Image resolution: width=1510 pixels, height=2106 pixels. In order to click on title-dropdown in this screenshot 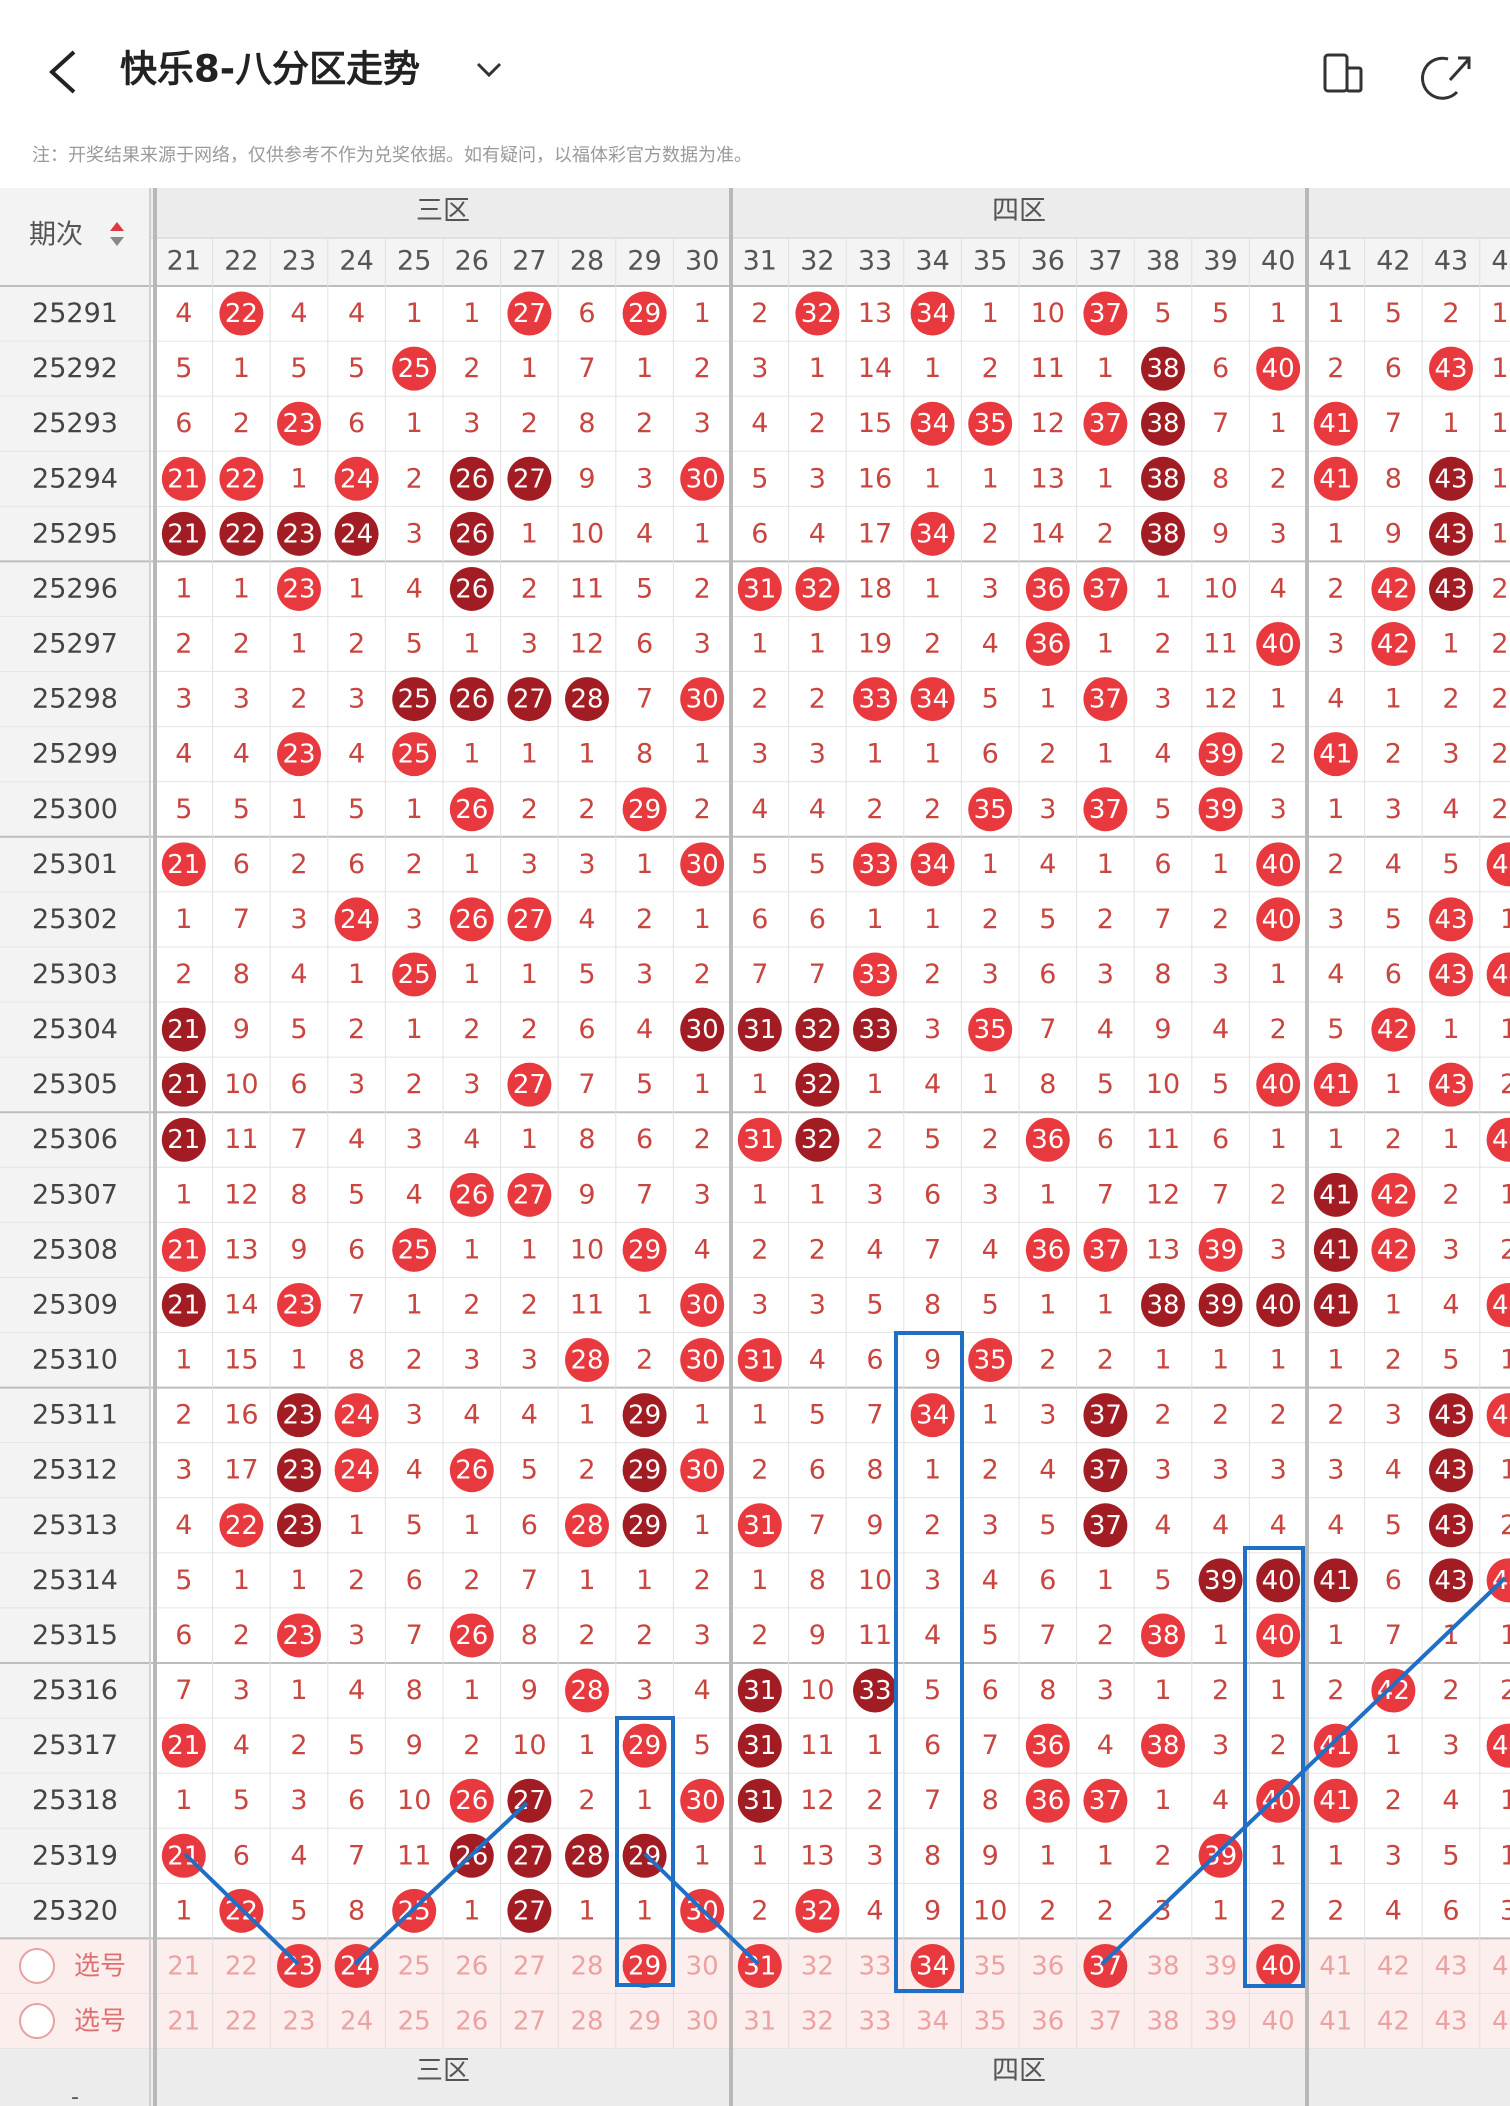, I will do `click(489, 70)`.